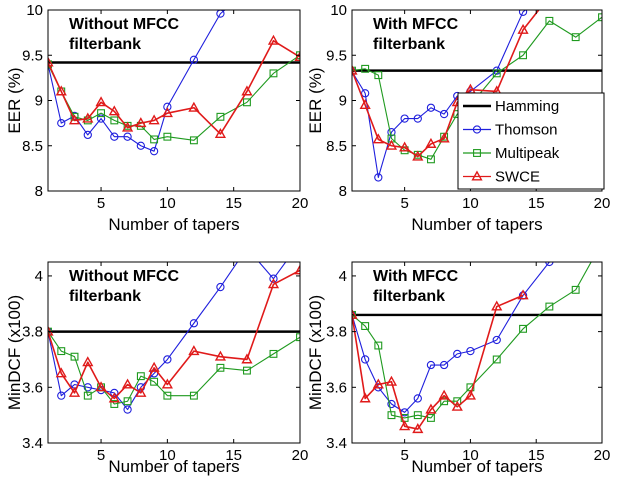 This screenshot has width=623, height=485. What do you see at coordinates (336, 443) in the screenshot?
I see `y-tick-label: 3.4` at bounding box center [336, 443].